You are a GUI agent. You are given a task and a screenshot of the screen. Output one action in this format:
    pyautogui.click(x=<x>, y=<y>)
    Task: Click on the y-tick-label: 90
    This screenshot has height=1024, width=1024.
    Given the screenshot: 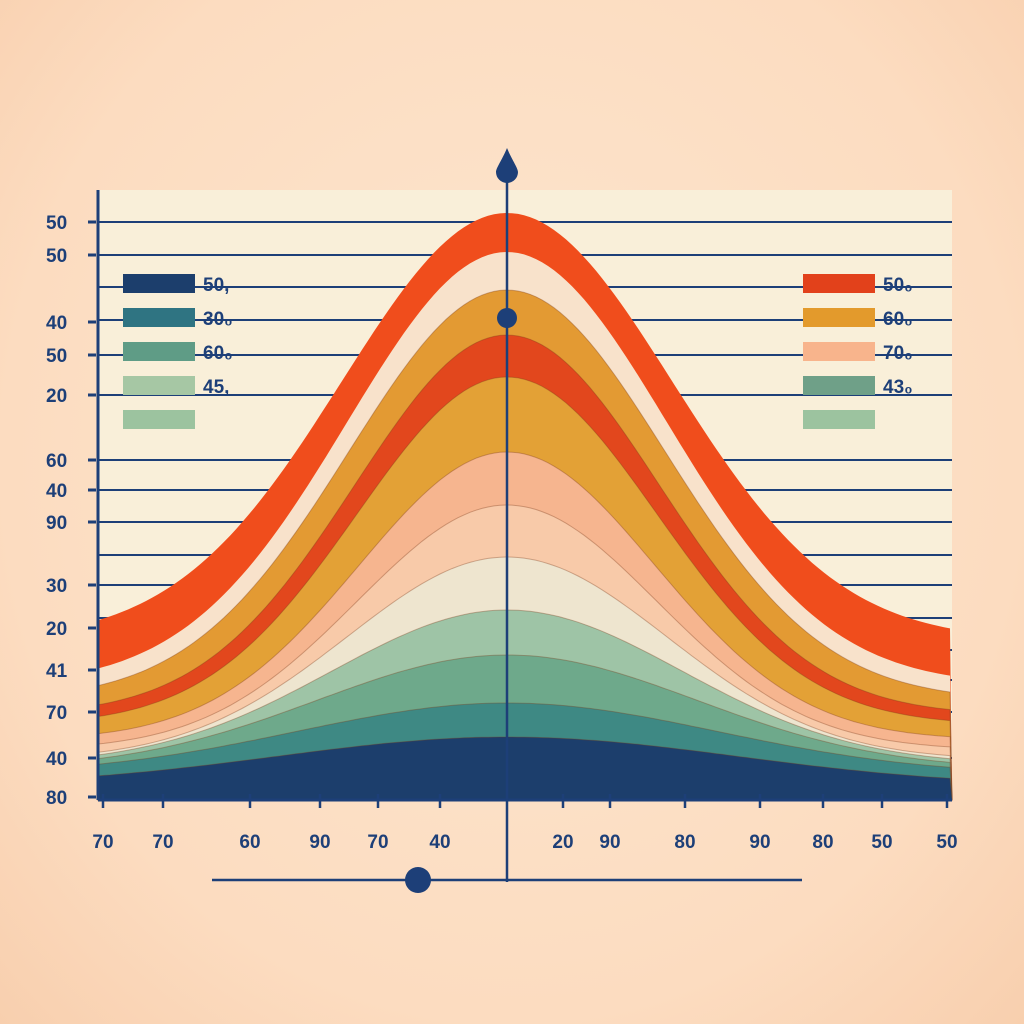 What is the action you would take?
    pyautogui.click(x=56, y=523)
    